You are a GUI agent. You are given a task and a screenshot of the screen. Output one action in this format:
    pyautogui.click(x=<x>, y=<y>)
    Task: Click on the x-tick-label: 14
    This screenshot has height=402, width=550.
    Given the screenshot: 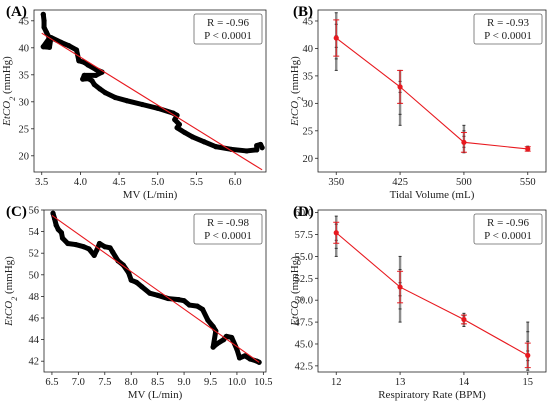 What is the action you would take?
    pyautogui.click(x=464, y=382)
    